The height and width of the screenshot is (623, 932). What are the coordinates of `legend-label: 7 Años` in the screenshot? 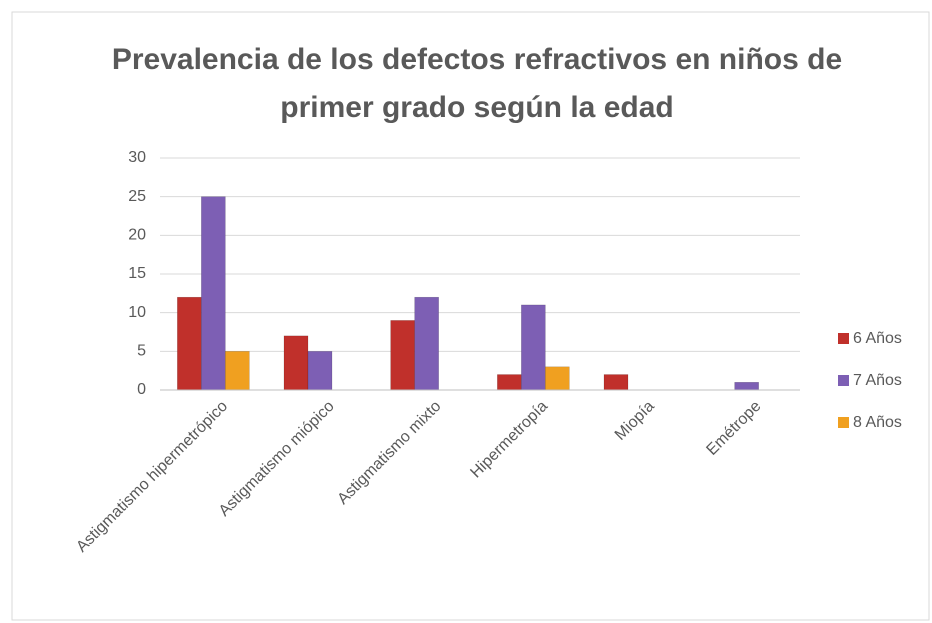 It's located at (877, 380).